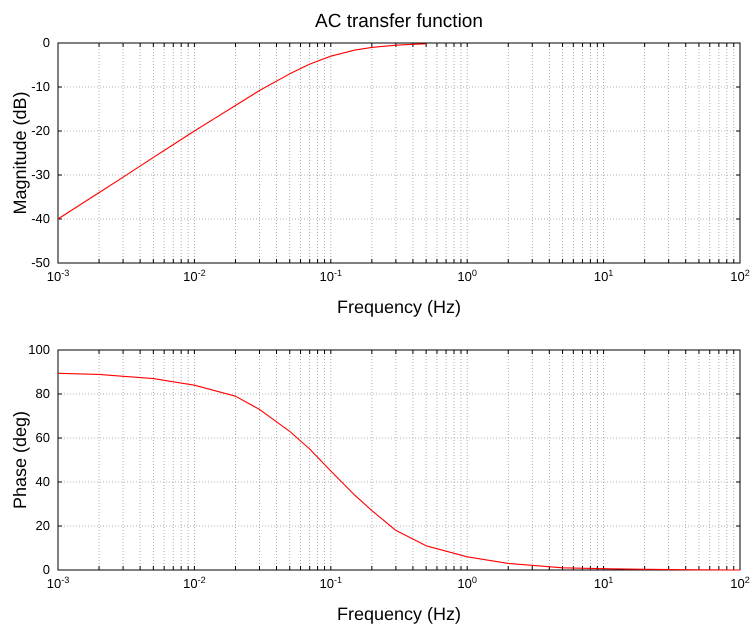 The width and height of the screenshot is (753, 630). I want to click on y-tick-label: -50, so click(40, 262).